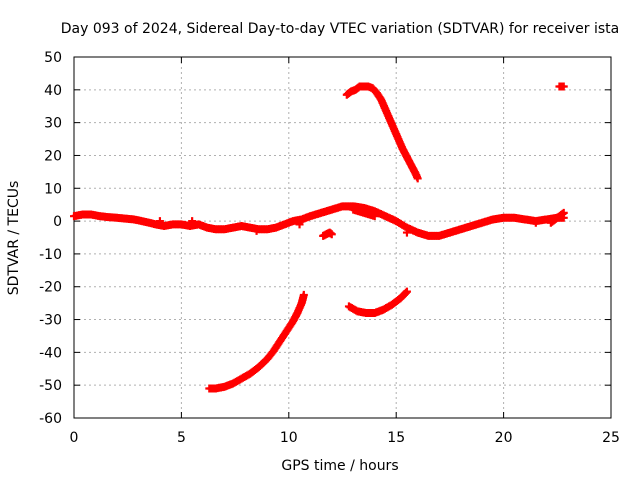  Describe the element at coordinates (319, 221) in the screenshot. I see `series-baseline` at that location.